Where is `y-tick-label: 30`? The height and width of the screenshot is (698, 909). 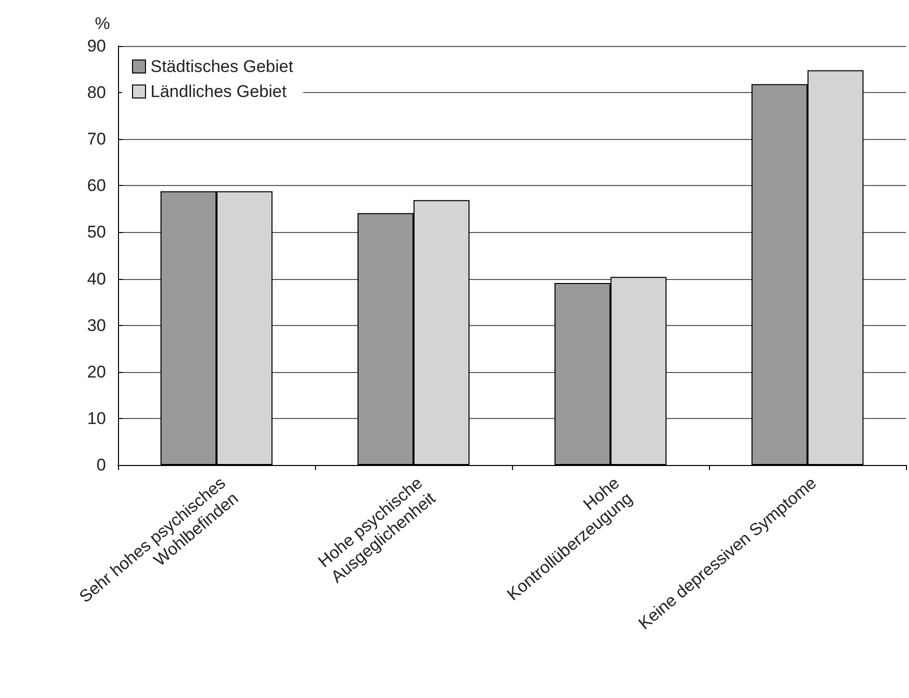
y-tick-label: 30 is located at coordinates (96, 325).